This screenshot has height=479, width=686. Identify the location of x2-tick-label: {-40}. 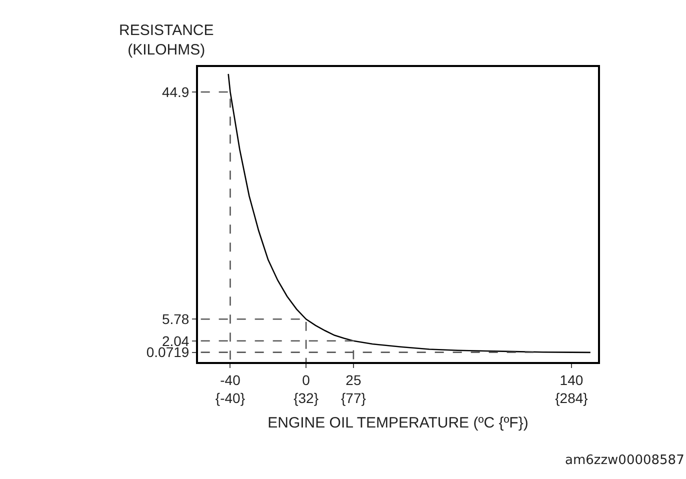
(230, 398).